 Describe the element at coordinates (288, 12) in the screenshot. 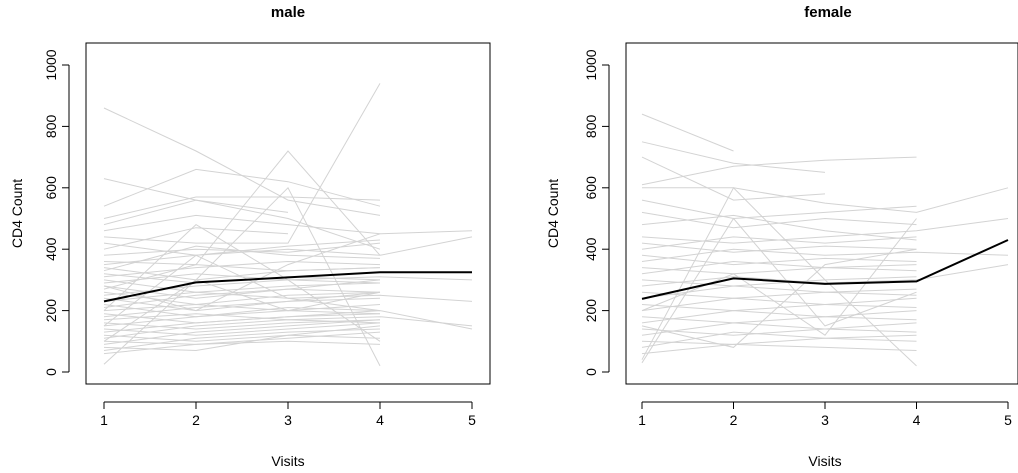

I see `chart-title: male` at that location.